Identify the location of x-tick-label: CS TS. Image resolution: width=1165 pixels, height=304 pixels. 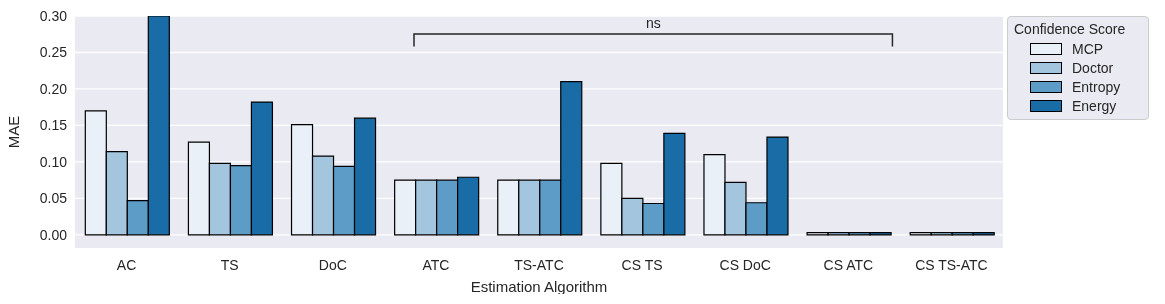
(642, 264).